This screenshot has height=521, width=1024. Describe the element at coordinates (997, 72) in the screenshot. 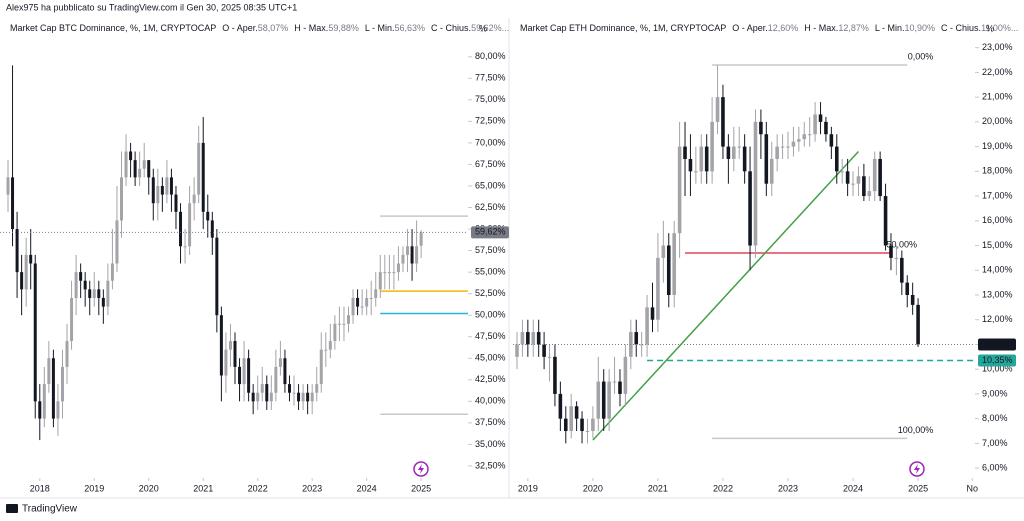

I see `y-tick-label: 22,00%` at that location.